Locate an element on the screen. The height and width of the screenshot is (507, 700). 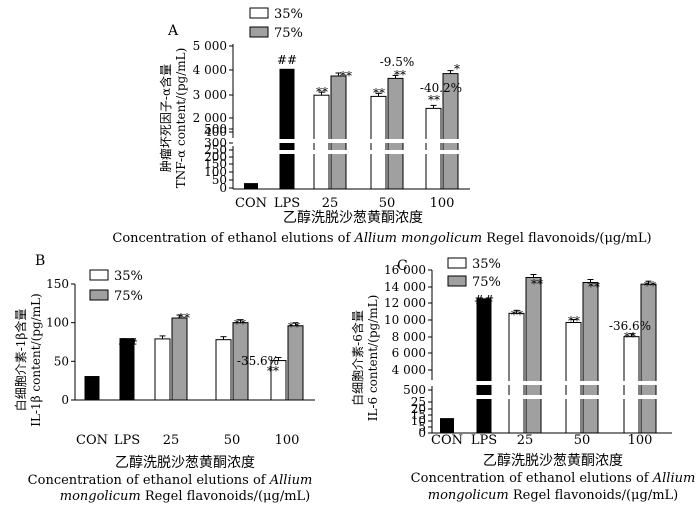
x-axis-label-cn-c: 乙醇洗脱沙葱黄酮浓度 is located at coordinates (553, 460).